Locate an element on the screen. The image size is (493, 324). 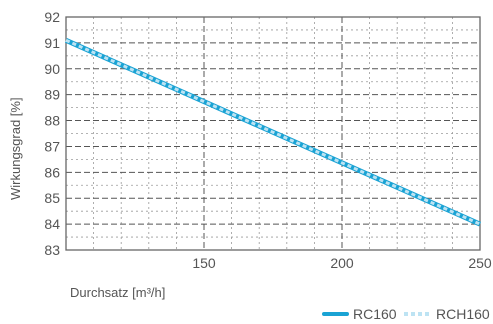
y-tick-label: 86 is located at coordinates (52, 172).